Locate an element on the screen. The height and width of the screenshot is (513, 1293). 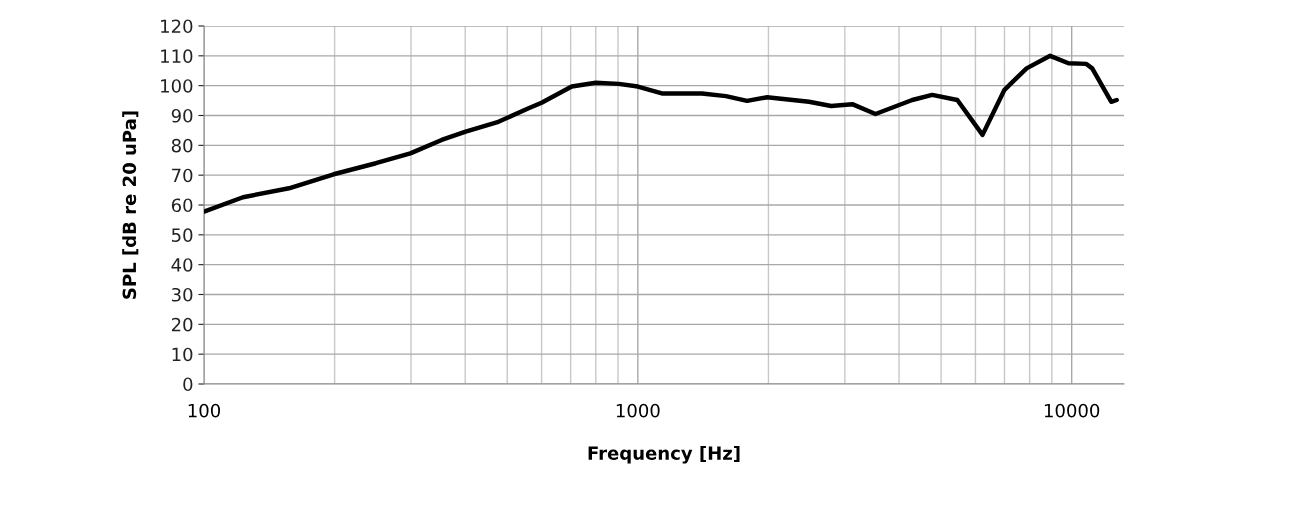
y-tick-label: 50 is located at coordinates (182, 235).